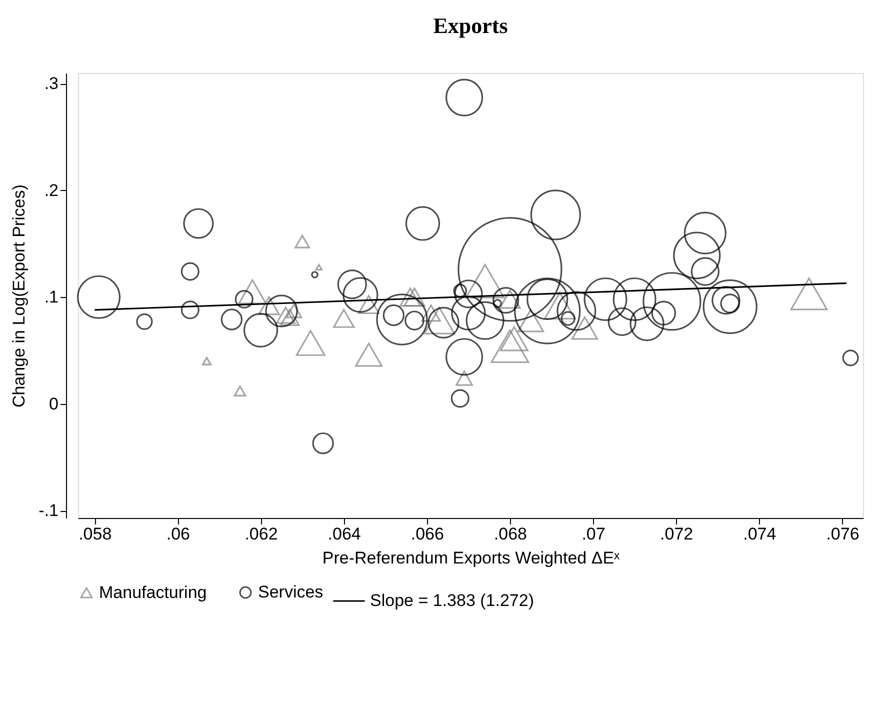  What do you see at coordinates (471, 558) in the screenshot?
I see `x-axis-title: Pre-Referendum Exports Weighted ΔEˣ` at bounding box center [471, 558].